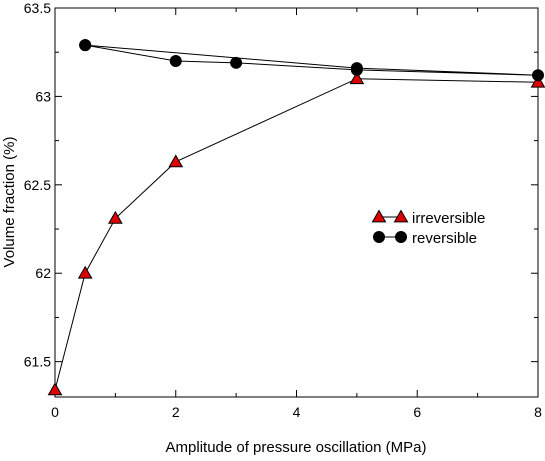 The image size is (545, 461). Describe the element at coordinates (37, 8) in the screenshot. I see `y-tick-label: 63.5` at that location.